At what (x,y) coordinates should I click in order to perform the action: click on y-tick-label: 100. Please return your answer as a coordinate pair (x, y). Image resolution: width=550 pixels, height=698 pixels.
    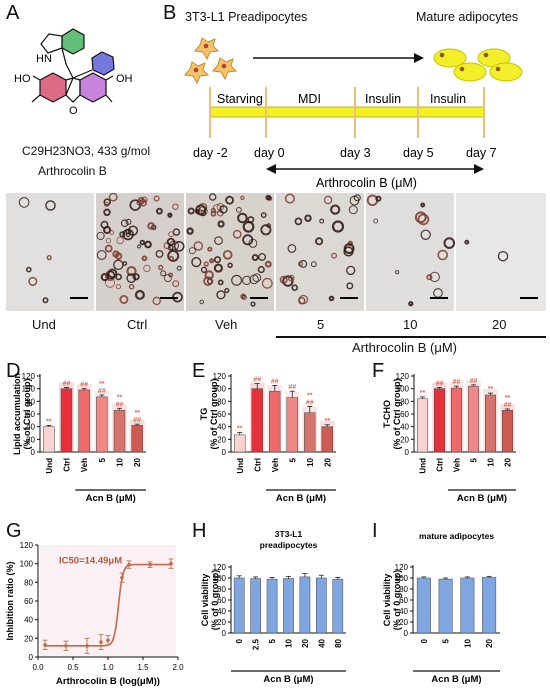
    Looking at the image, I should click on (220, 578).